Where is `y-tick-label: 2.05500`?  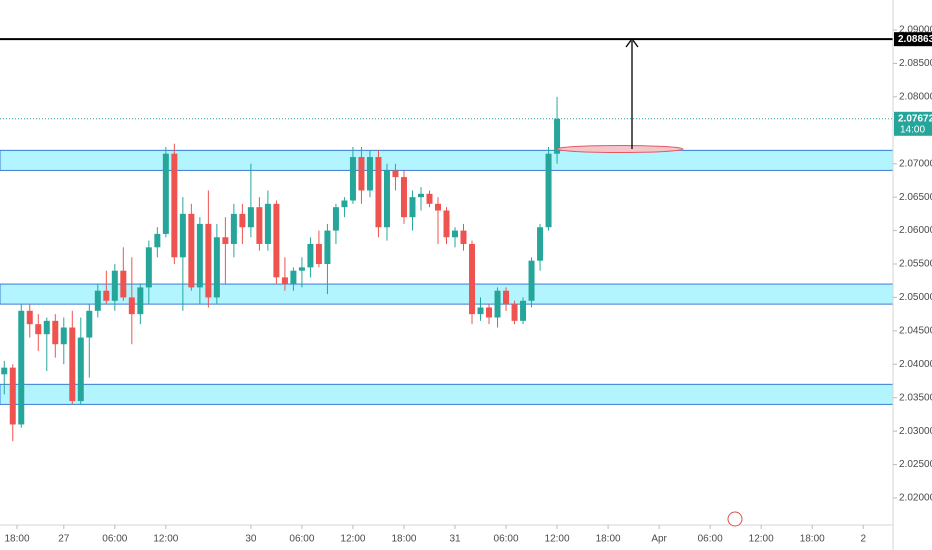 y-tick-label: 2.05500 is located at coordinates (915, 264).